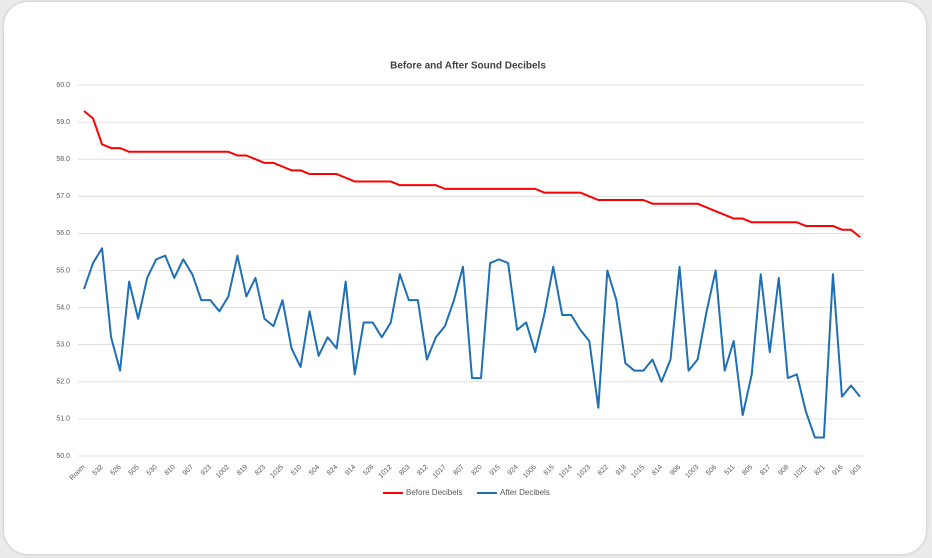 The height and width of the screenshot is (558, 932). Describe the element at coordinates (63, 233) in the screenshot. I see `y-tick-label: 56.0` at that location.